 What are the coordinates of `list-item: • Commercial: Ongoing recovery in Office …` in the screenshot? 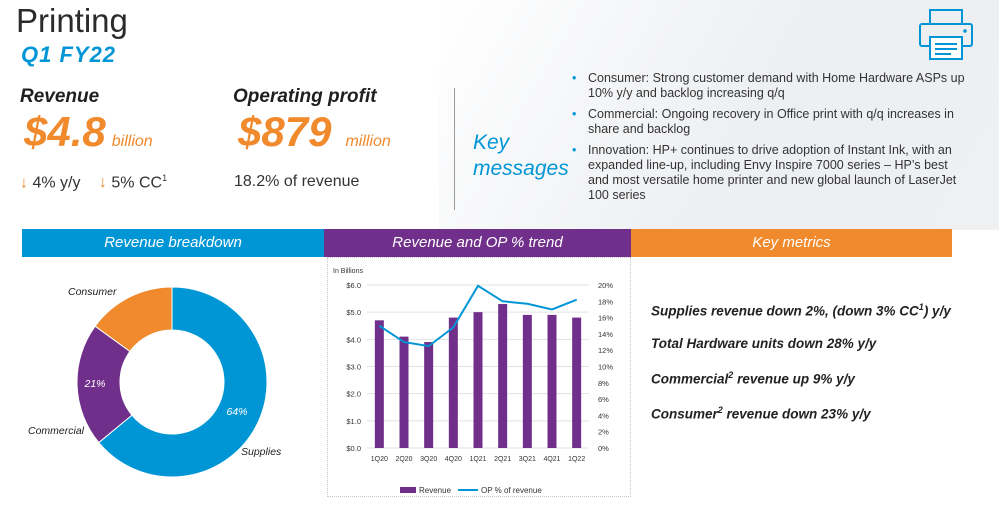 It's located at (772, 122).